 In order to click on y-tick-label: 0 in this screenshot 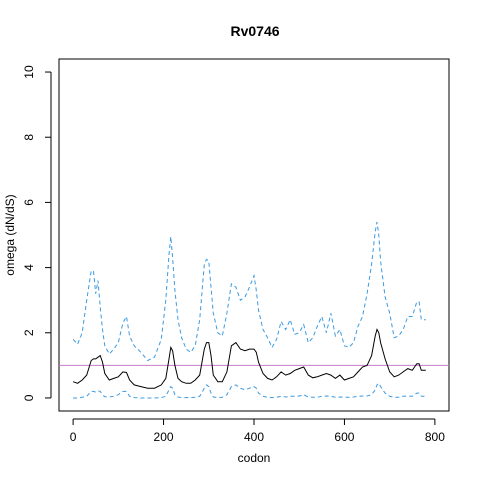, I will do `click(29, 397)`.